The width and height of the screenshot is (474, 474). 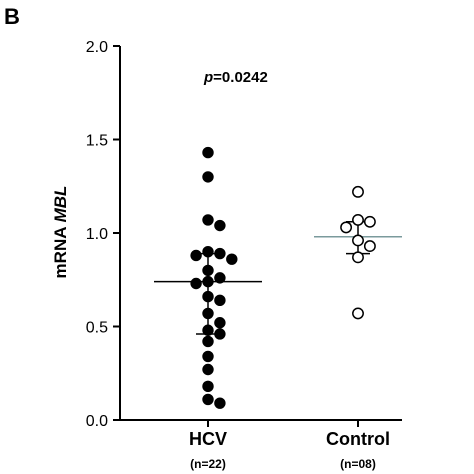 I want to click on y-ticks: 0.0 0.5 1.0 1.5 2.0, so click(x=103, y=234).